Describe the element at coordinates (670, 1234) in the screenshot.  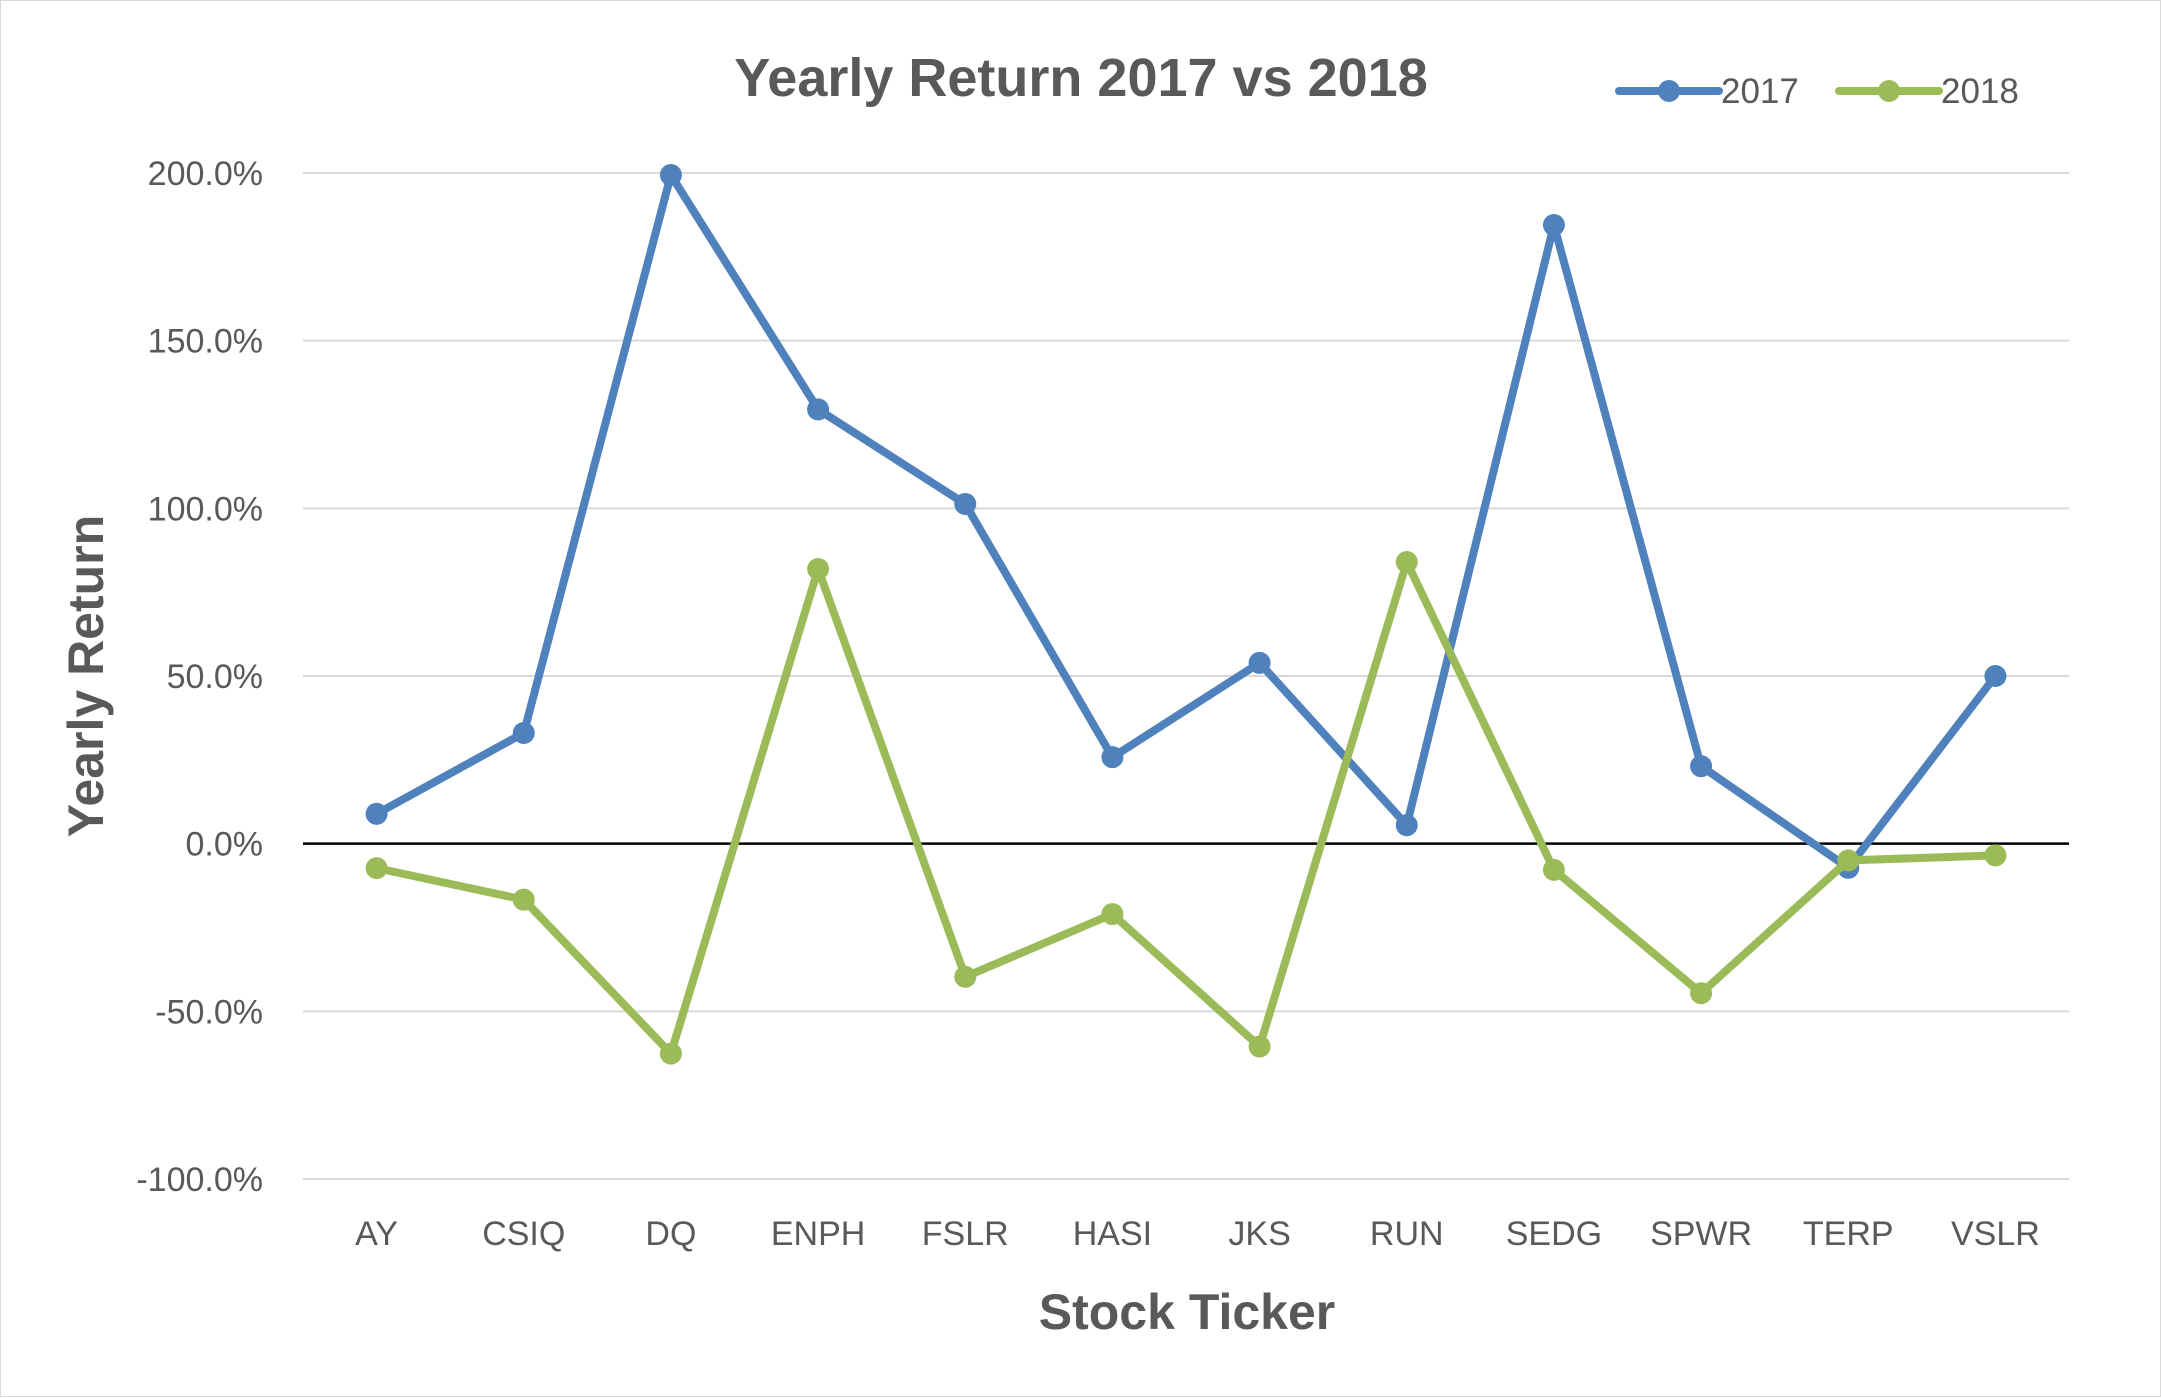
I see `x-tick-label: DQ` at that location.